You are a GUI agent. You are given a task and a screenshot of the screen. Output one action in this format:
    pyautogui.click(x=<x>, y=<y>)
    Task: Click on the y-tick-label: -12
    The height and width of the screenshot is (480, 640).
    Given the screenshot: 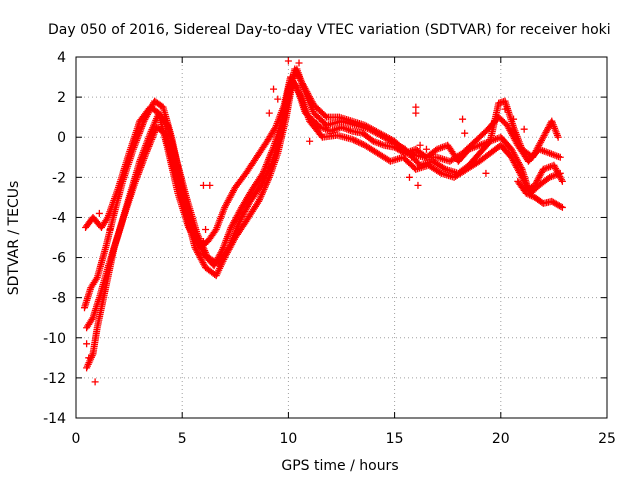 What is the action you would take?
    pyautogui.click(x=54, y=379)
    